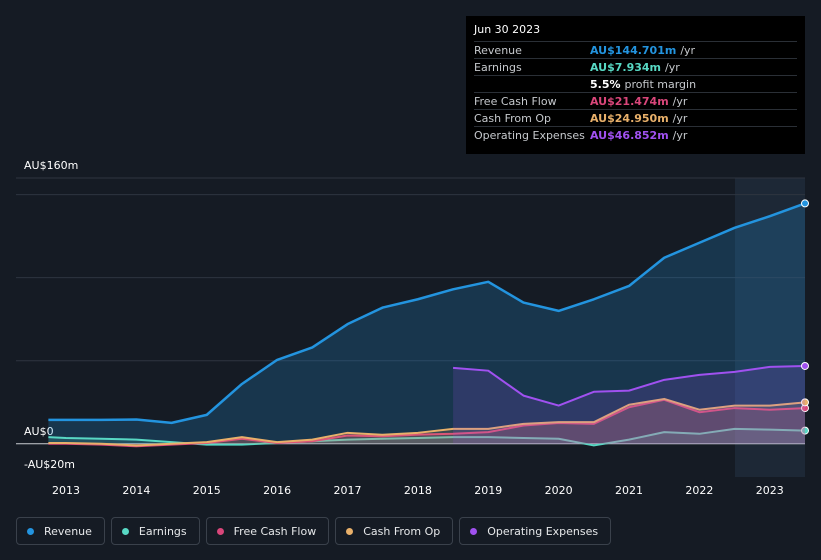 This screenshot has width=821, height=560. I want to click on y-tick-label: AU$0, so click(39, 431).